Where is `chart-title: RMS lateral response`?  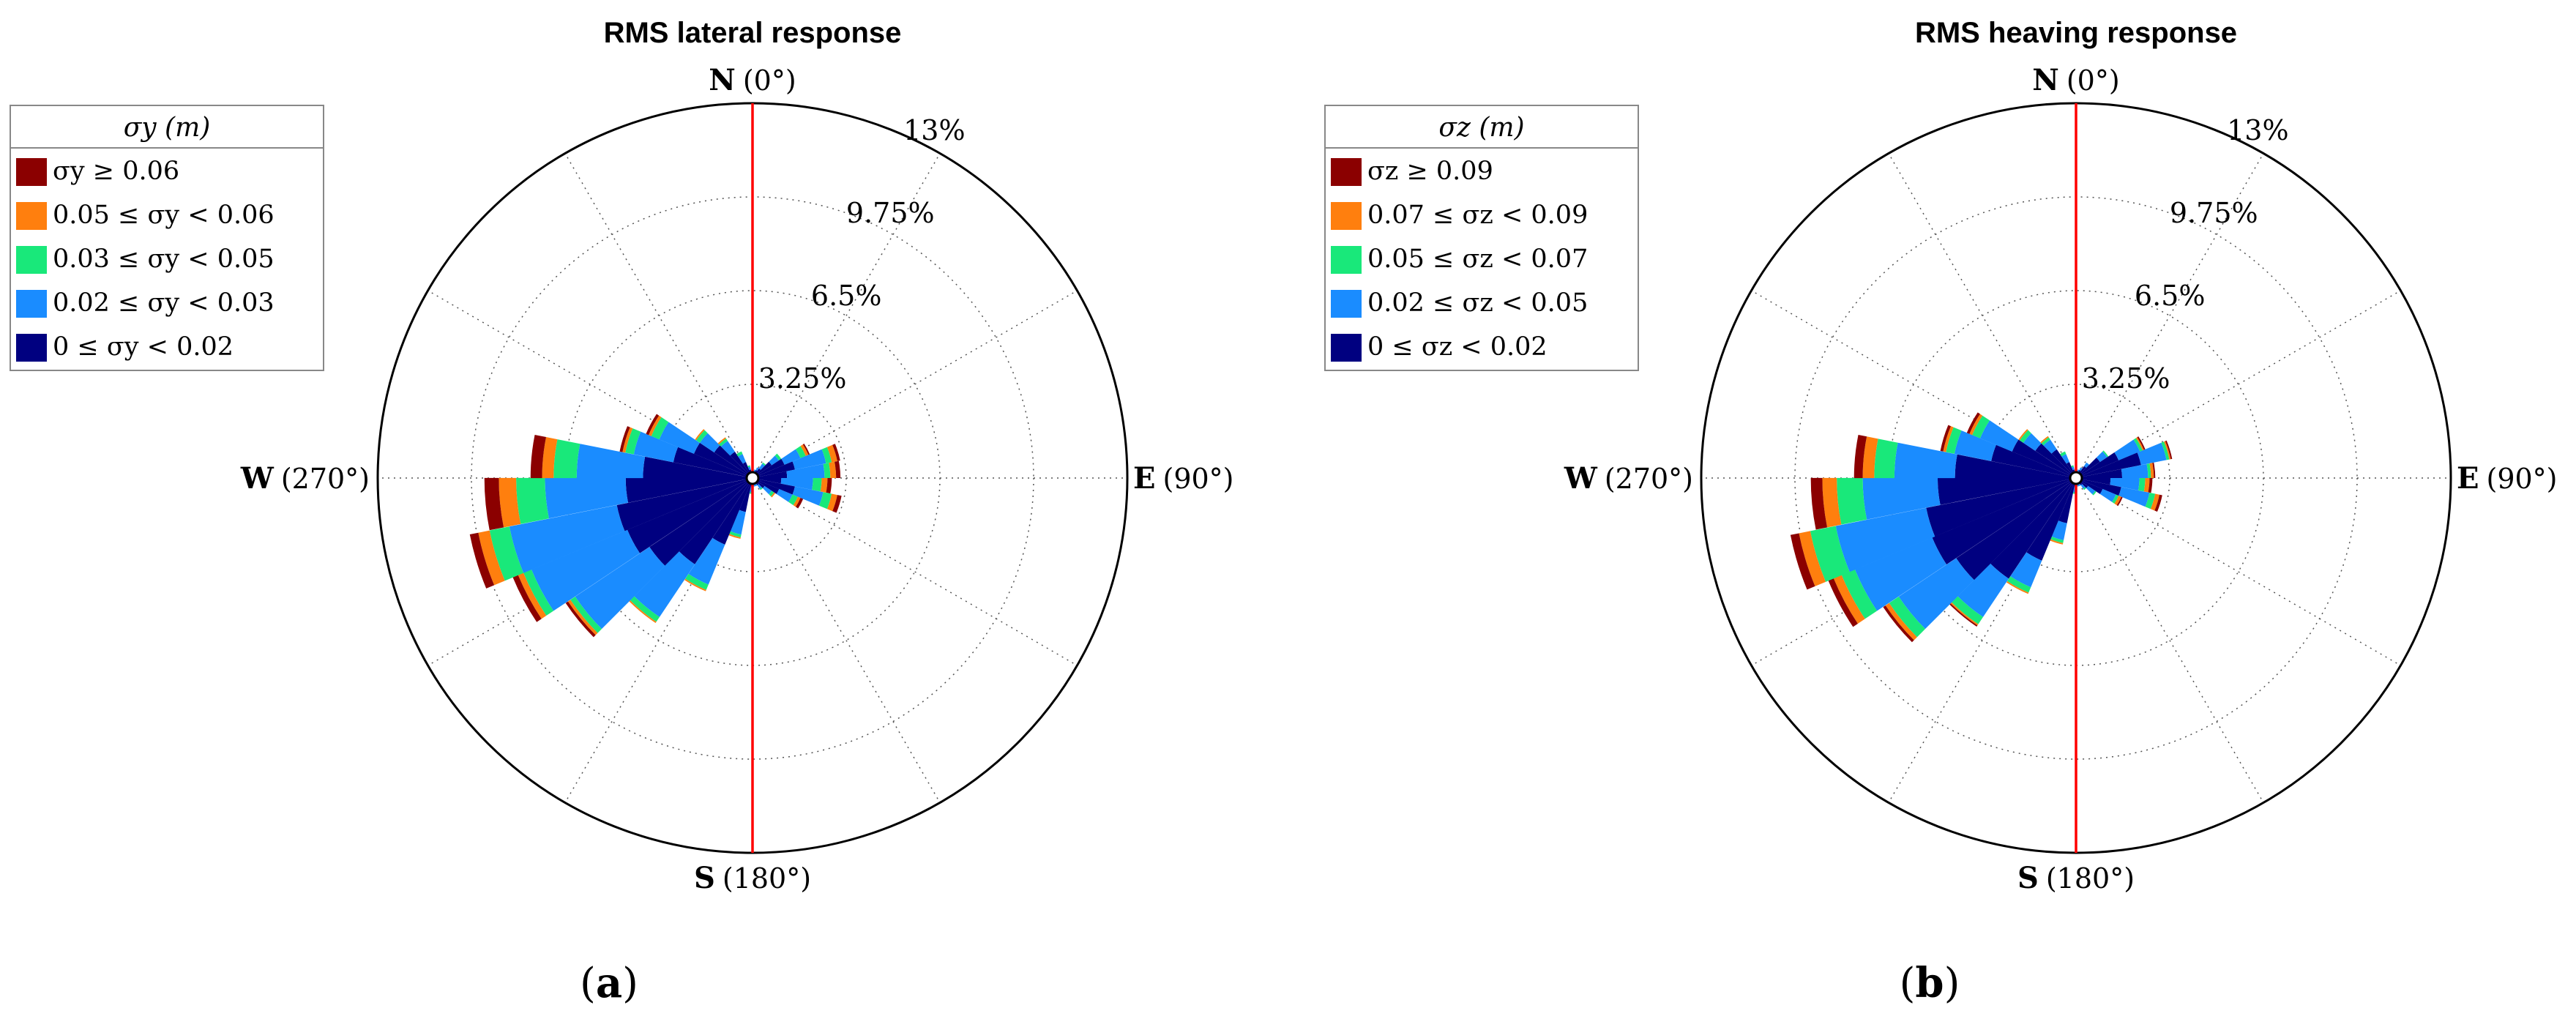 chart-title: RMS lateral response is located at coordinates (753, 33).